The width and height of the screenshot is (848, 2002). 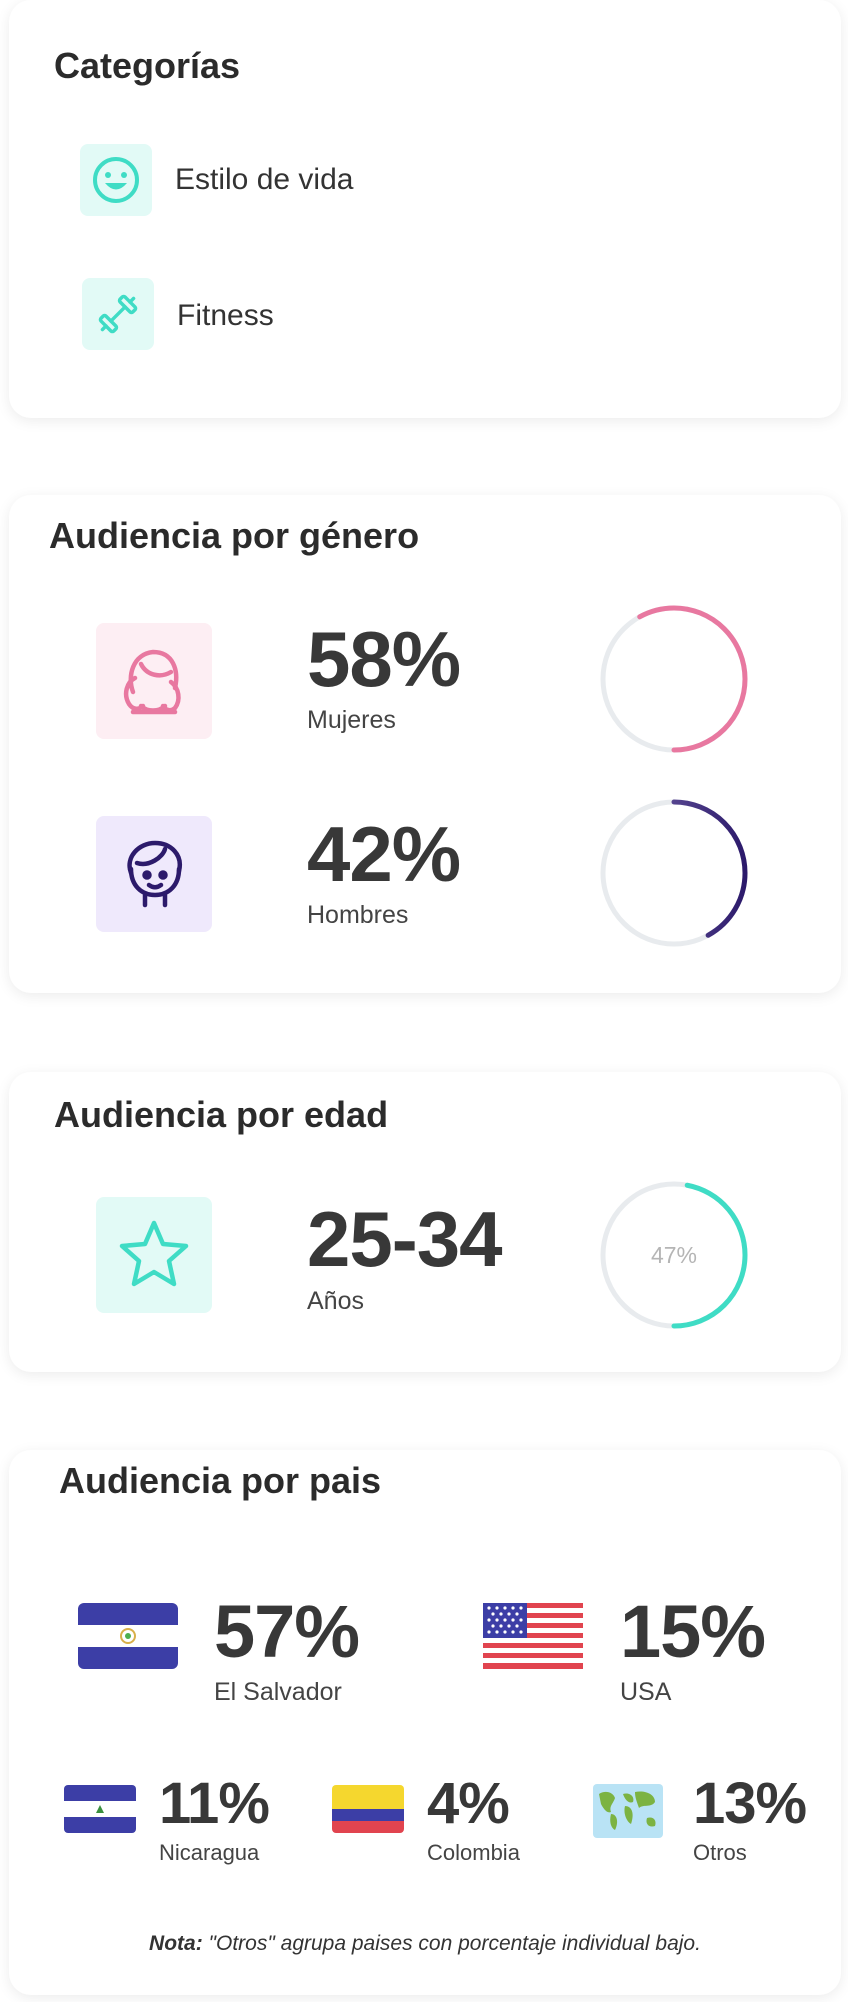 I want to click on nicaragua-label: Nicaragua, so click(x=209, y=1852).